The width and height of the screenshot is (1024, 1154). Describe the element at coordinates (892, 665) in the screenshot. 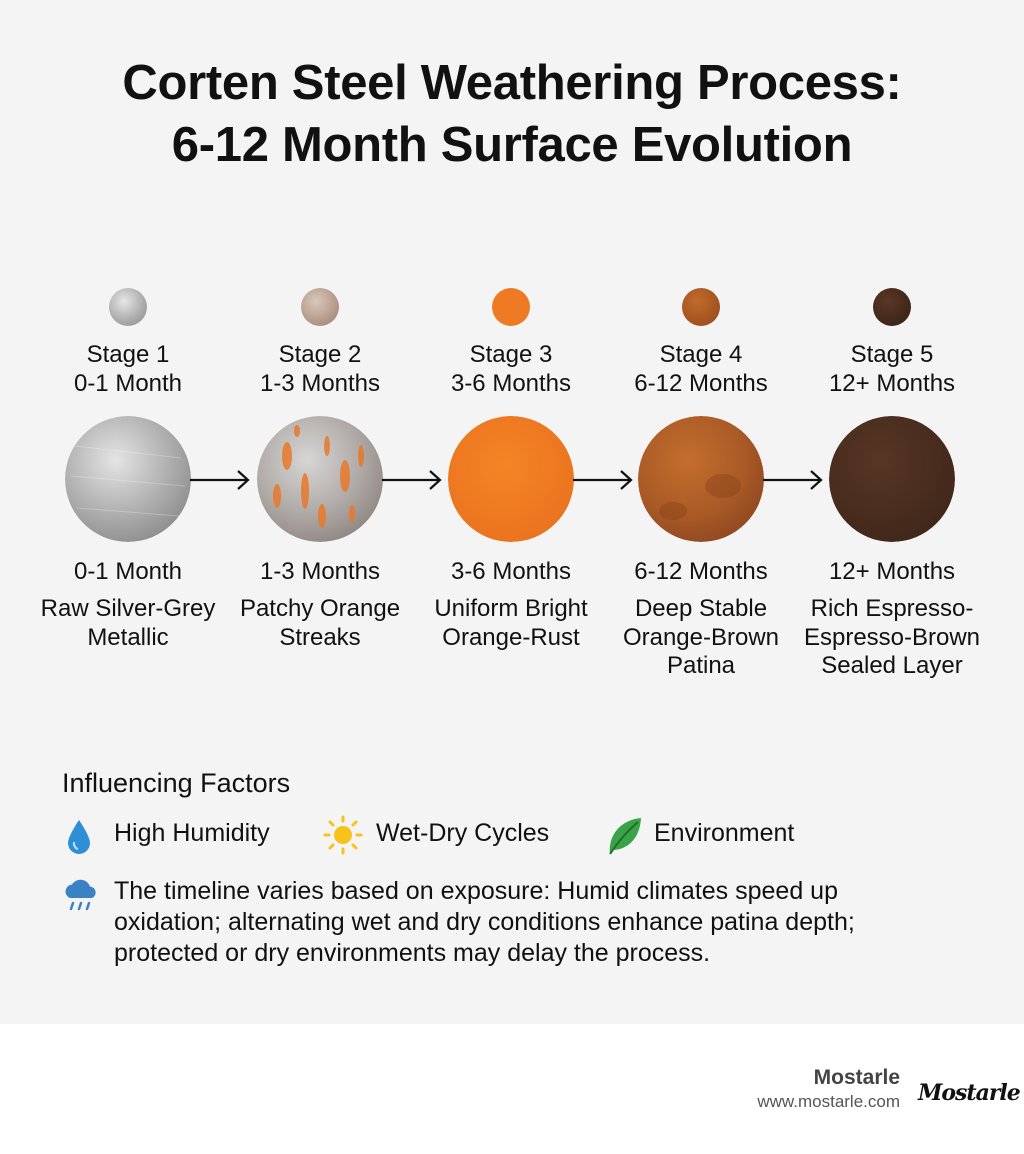

I see `stage-5-desc-line-3: Sealed Layer` at that location.